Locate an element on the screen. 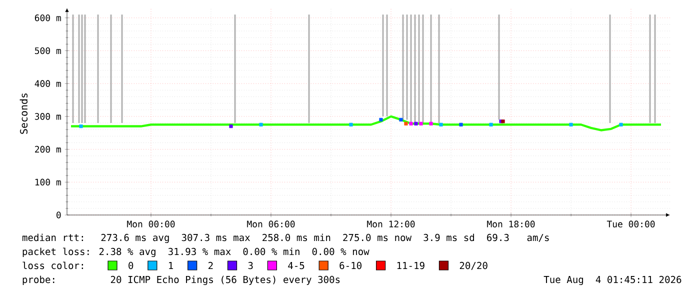 The height and width of the screenshot is (297, 697). y-tick-label: 100 m is located at coordinates (48, 182).